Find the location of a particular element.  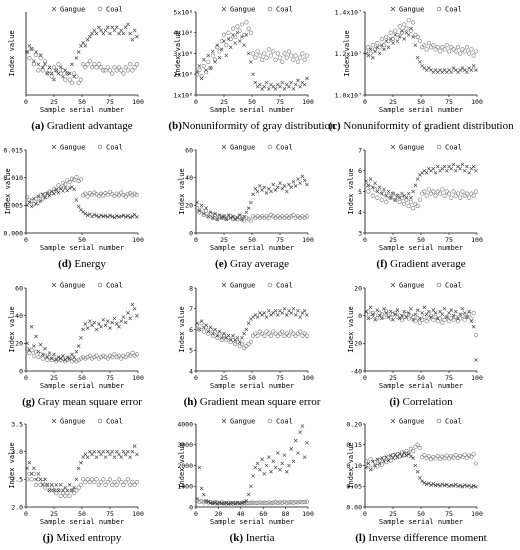

legend-gangue-marker: × is located at coordinates (393, 421).